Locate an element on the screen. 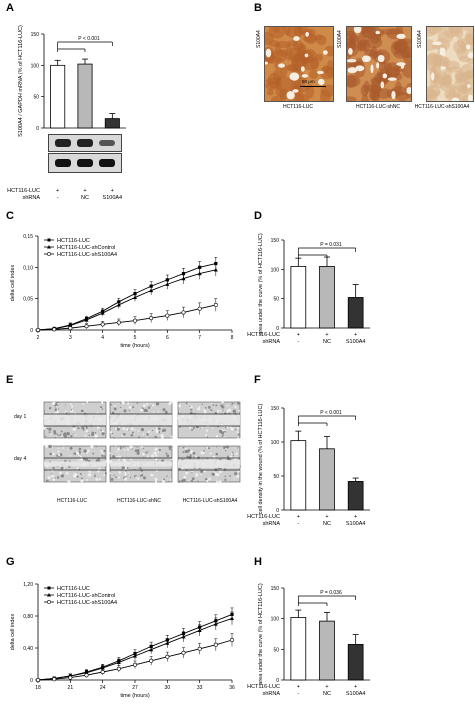 The width and height of the screenshot is (475, 721). significance-label: P < 0.001 is located at coordinates (89, 39).